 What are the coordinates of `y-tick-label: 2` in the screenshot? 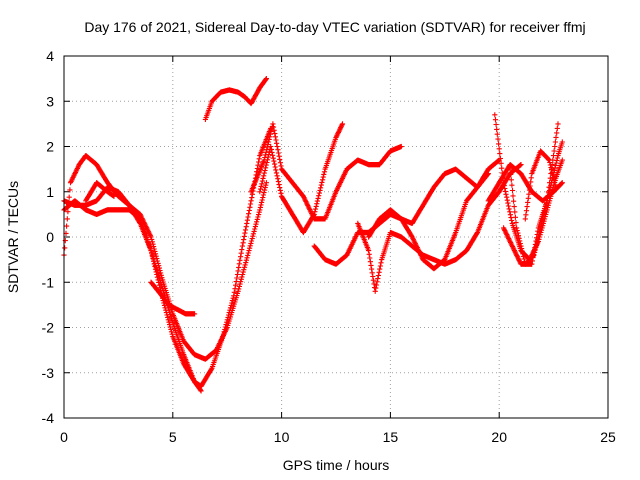 It's located at (50, 147).